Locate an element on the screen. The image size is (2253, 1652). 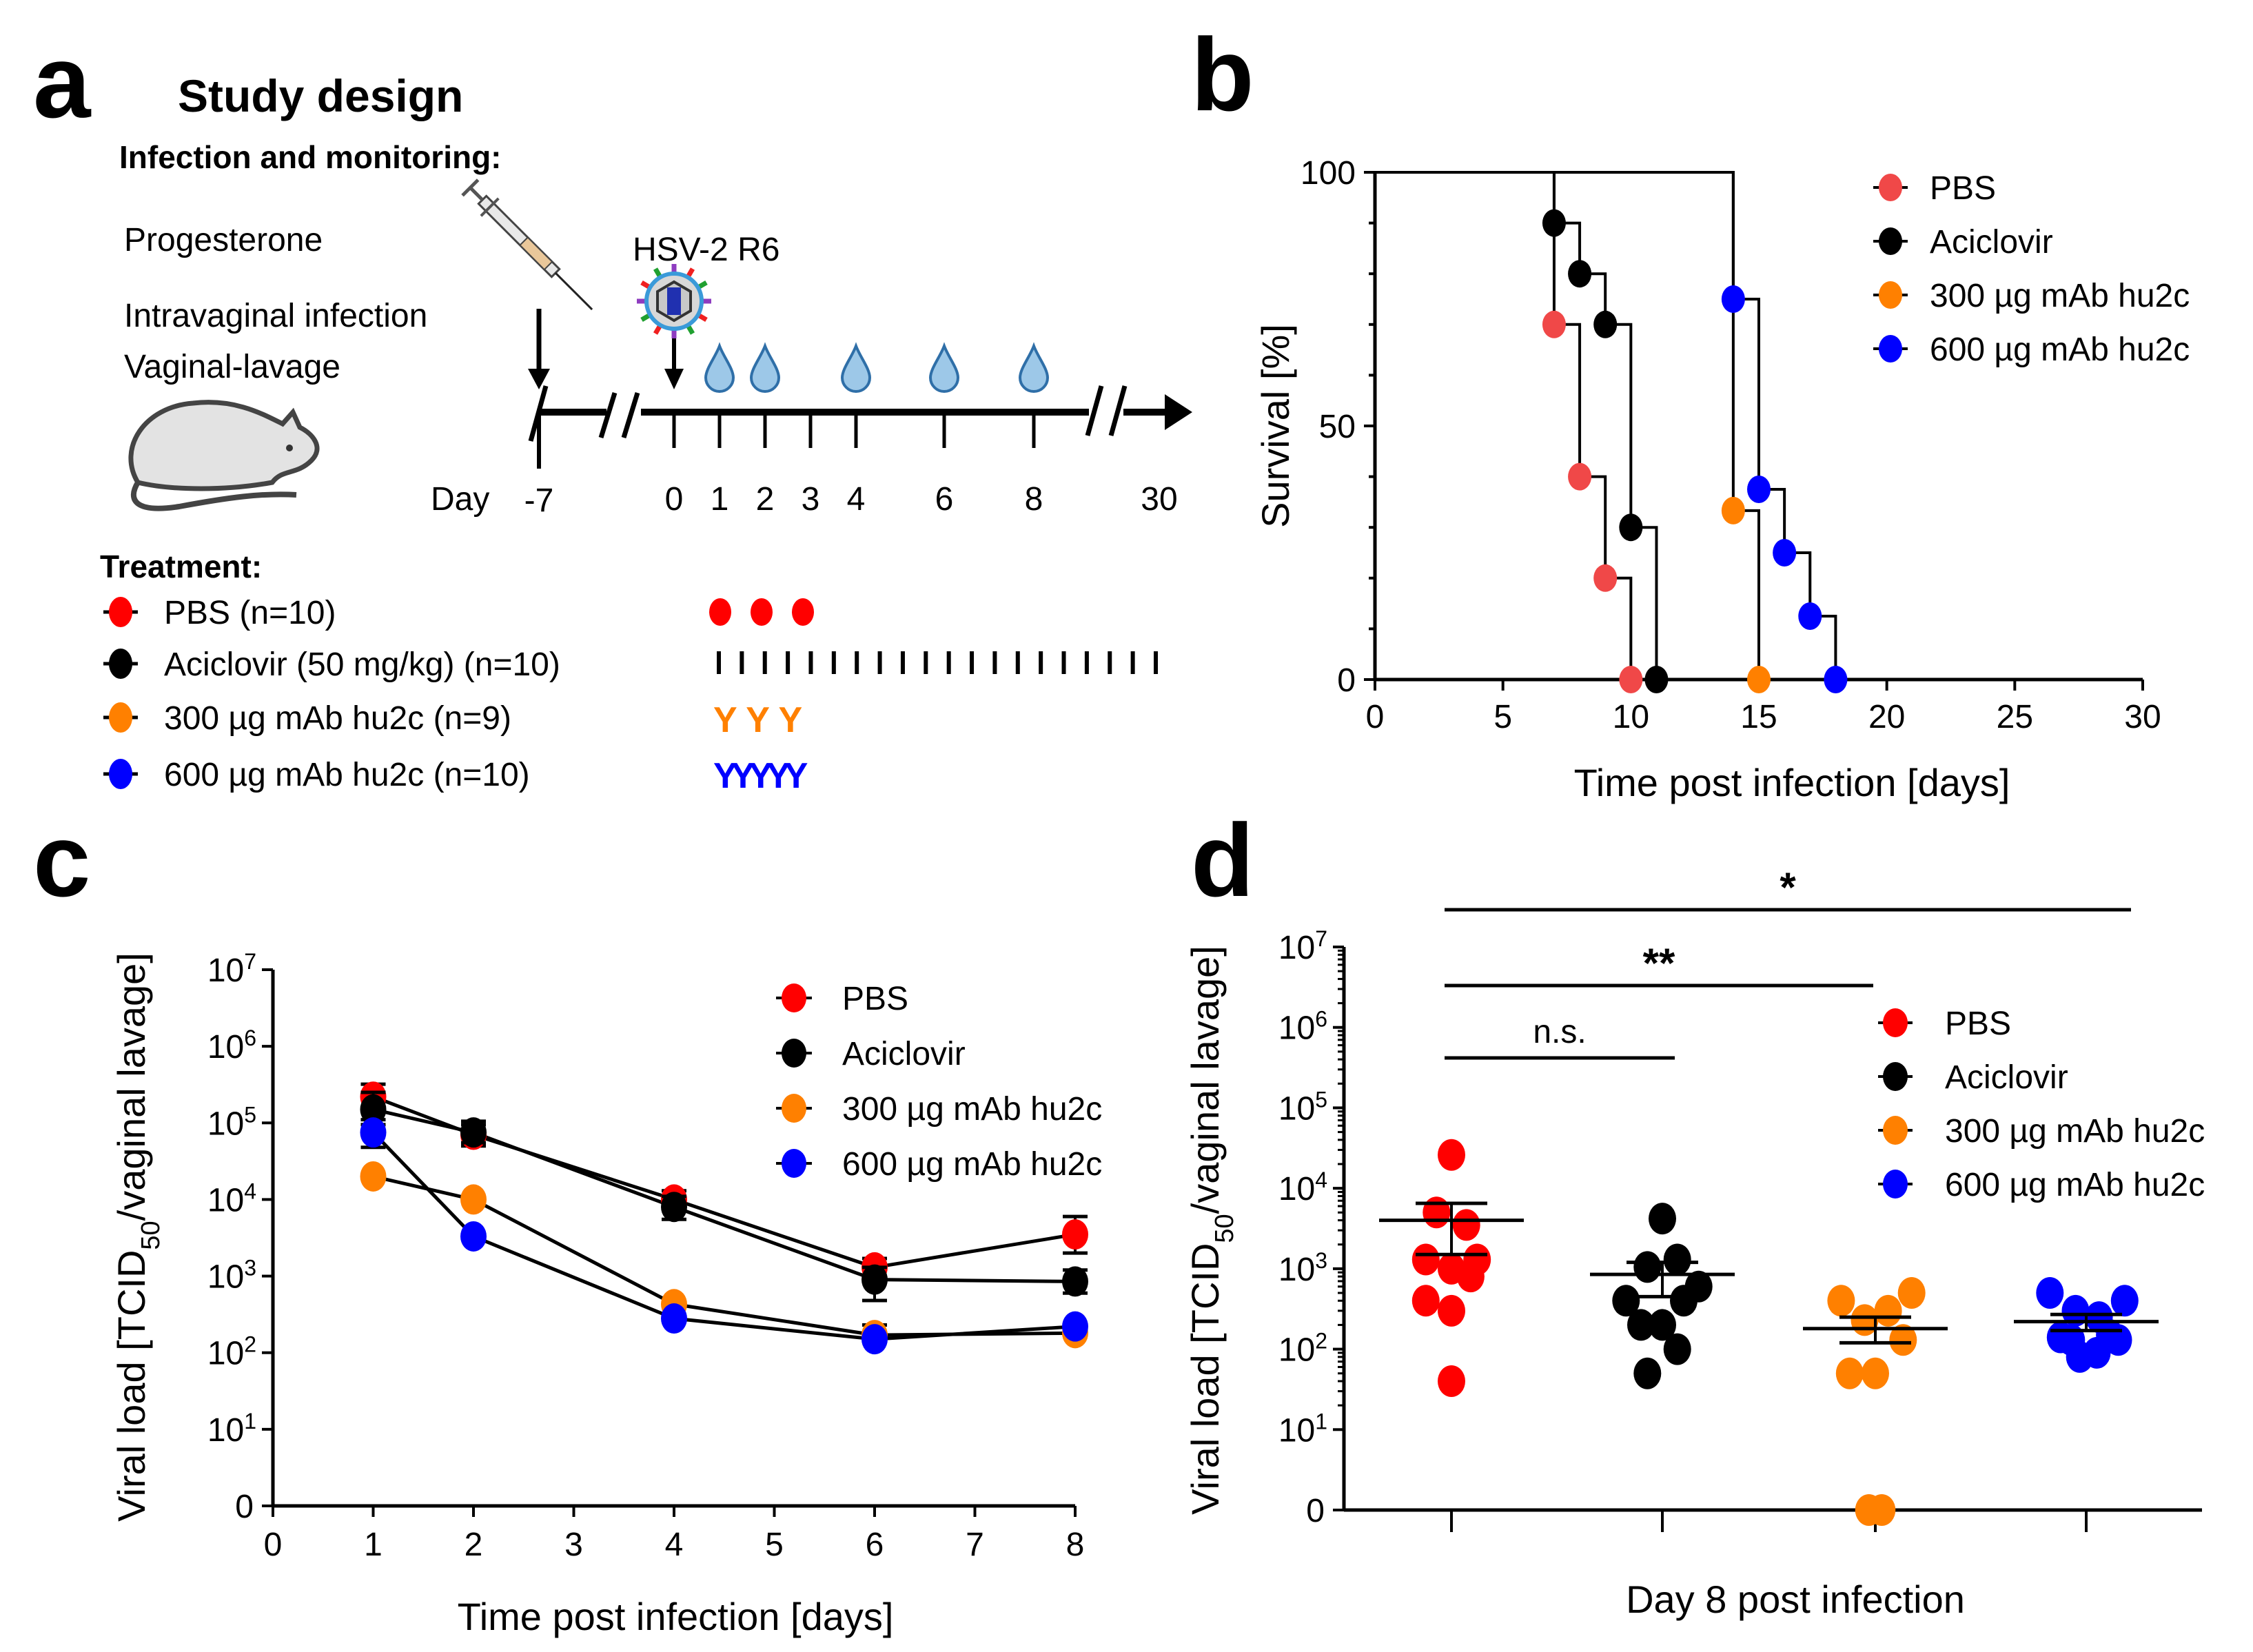
infection-section-title: Infection and monitoring: is located at coordinates (310, 157).